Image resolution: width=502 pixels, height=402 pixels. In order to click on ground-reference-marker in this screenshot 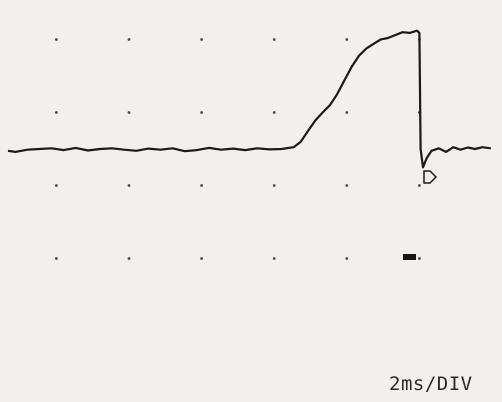, I will do `click(409, 257)`.